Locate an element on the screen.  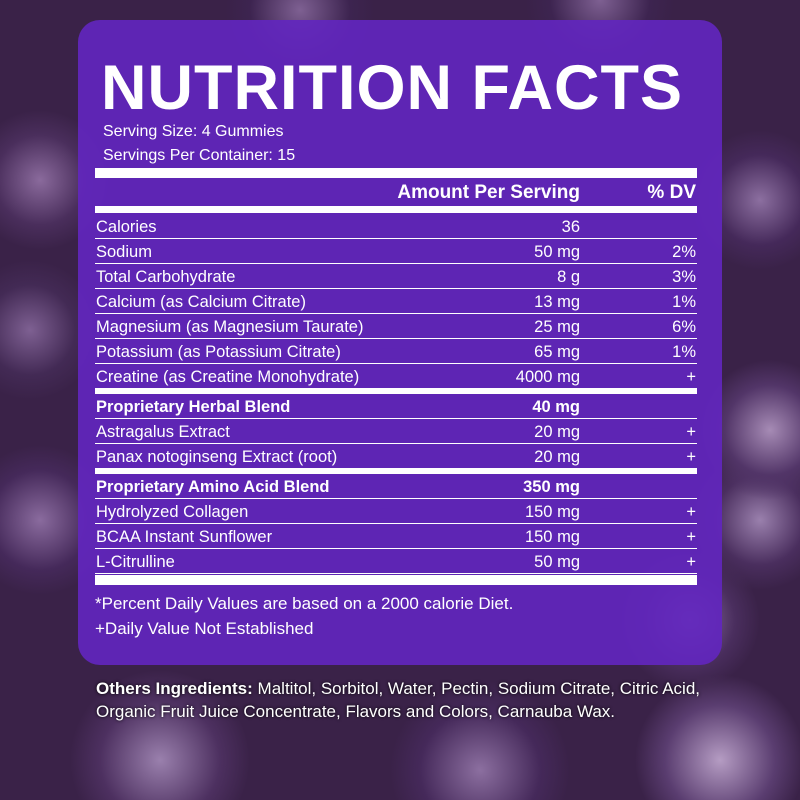
nutrient-name: Astragalus Extract is located at coordinates (163, 432).